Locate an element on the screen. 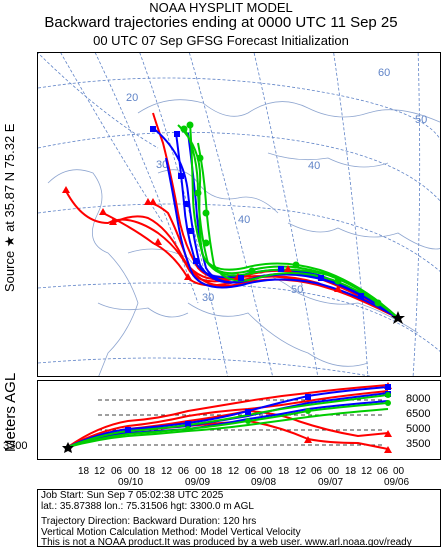 Image resolution: width=442 pixels, height=549 pixels. date-label: 09/10 is located at coordinates (131, 482).